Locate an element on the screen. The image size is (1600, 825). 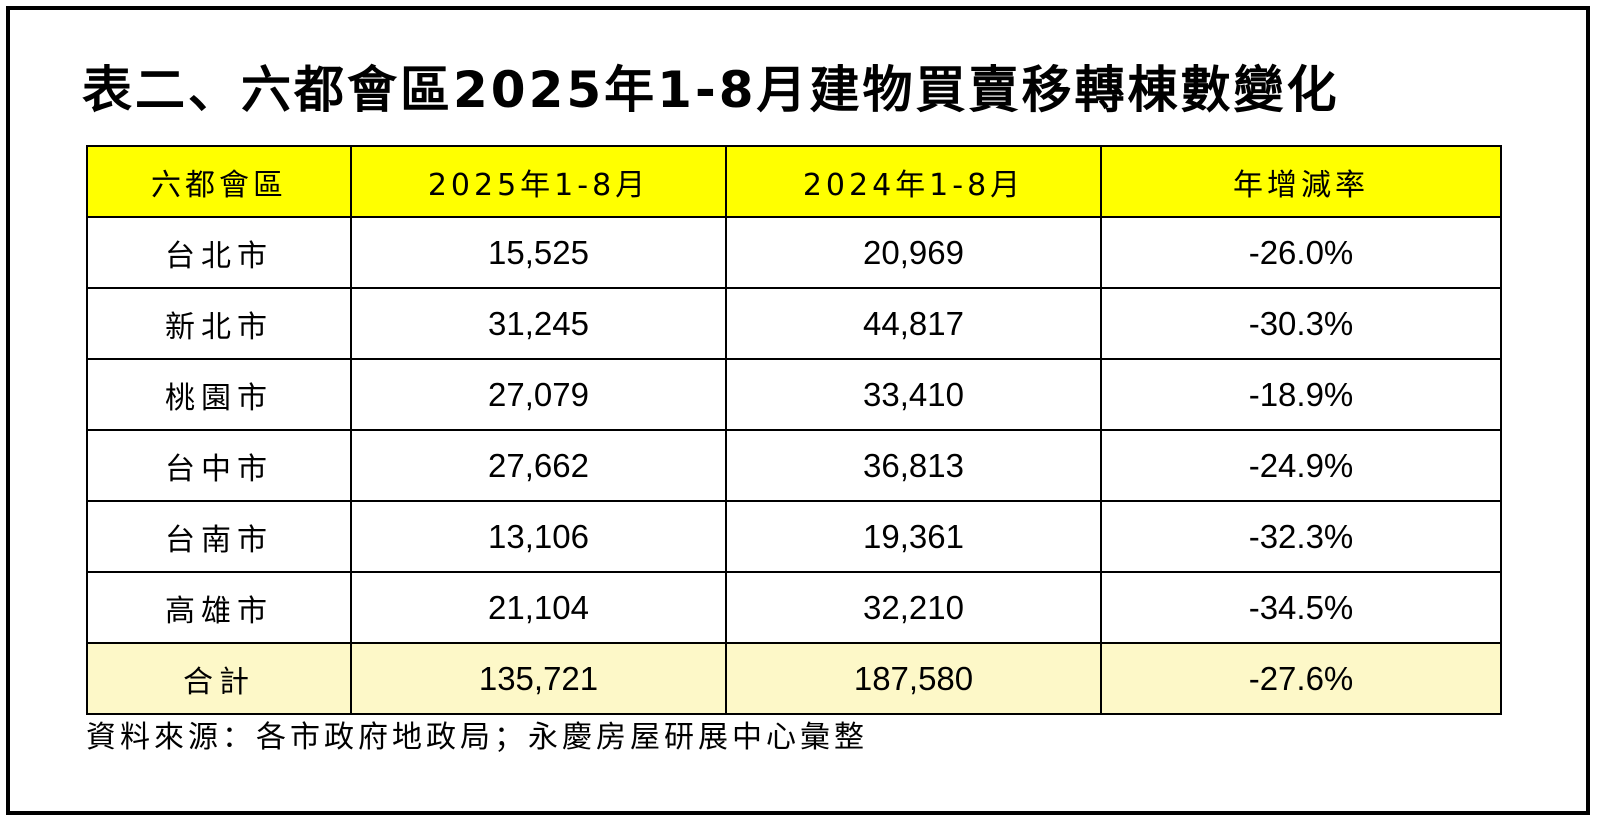
cell-total-2025: 135,721 is located at coordinates (538, 678).